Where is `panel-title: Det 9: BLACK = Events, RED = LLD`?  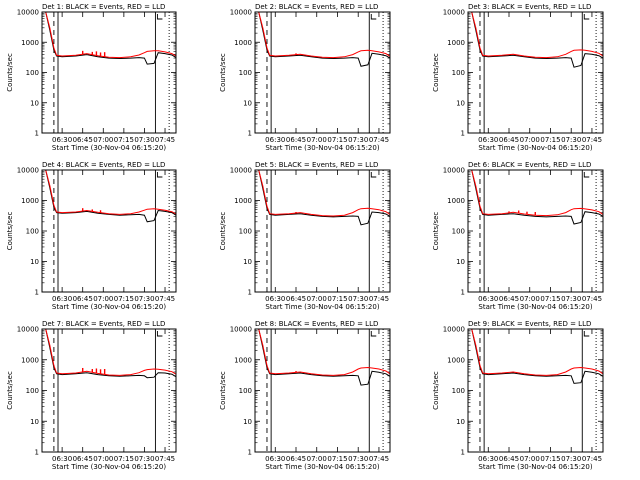
panel-title: Det 9: BLACK = Events, RED = LLD is located at coordinates (529, 324).